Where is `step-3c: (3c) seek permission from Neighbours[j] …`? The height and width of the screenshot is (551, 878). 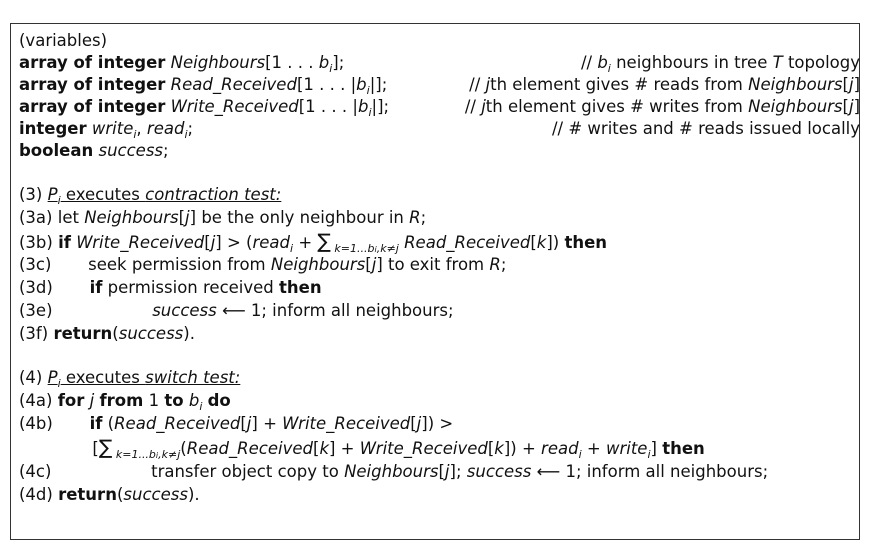
step-3c: (3c) seek permission from Neighbours[j] … is located at coordinates (263, 264).